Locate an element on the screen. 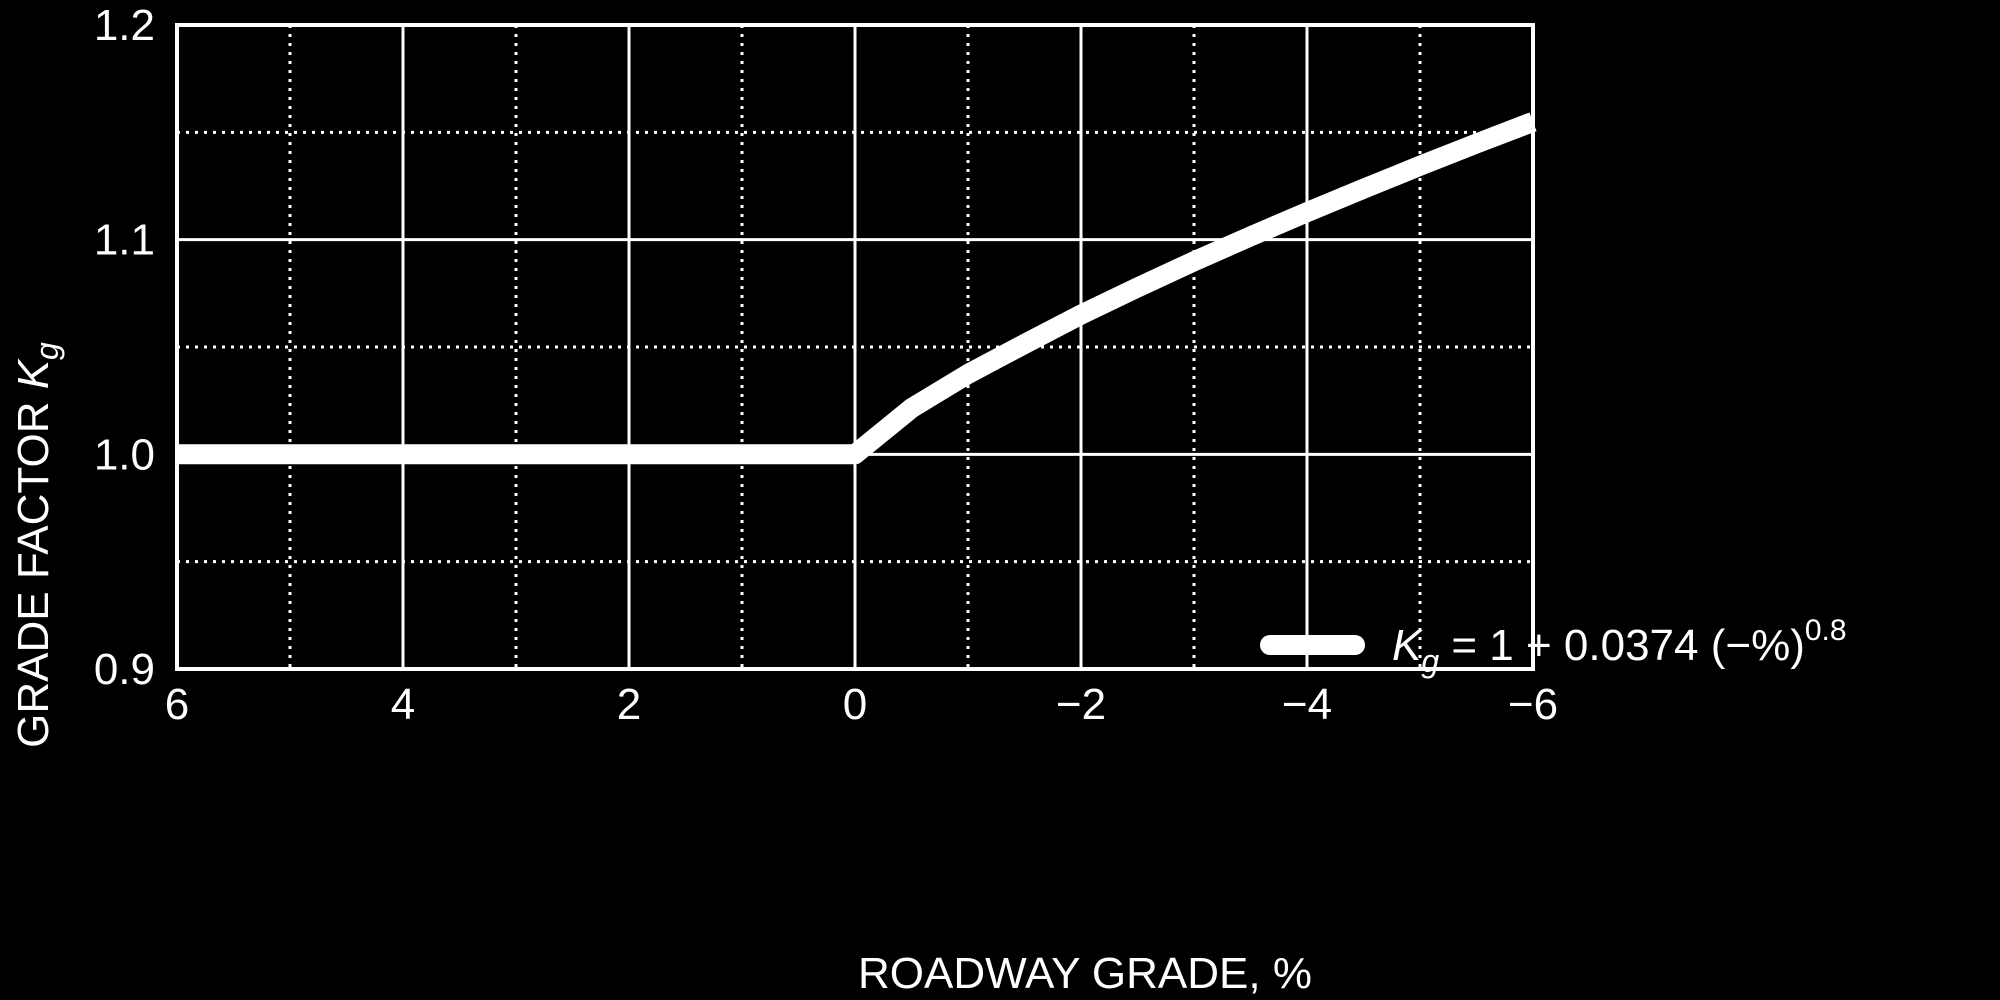  x-tick-label-1: 4 is located at coordinates (403, 704).